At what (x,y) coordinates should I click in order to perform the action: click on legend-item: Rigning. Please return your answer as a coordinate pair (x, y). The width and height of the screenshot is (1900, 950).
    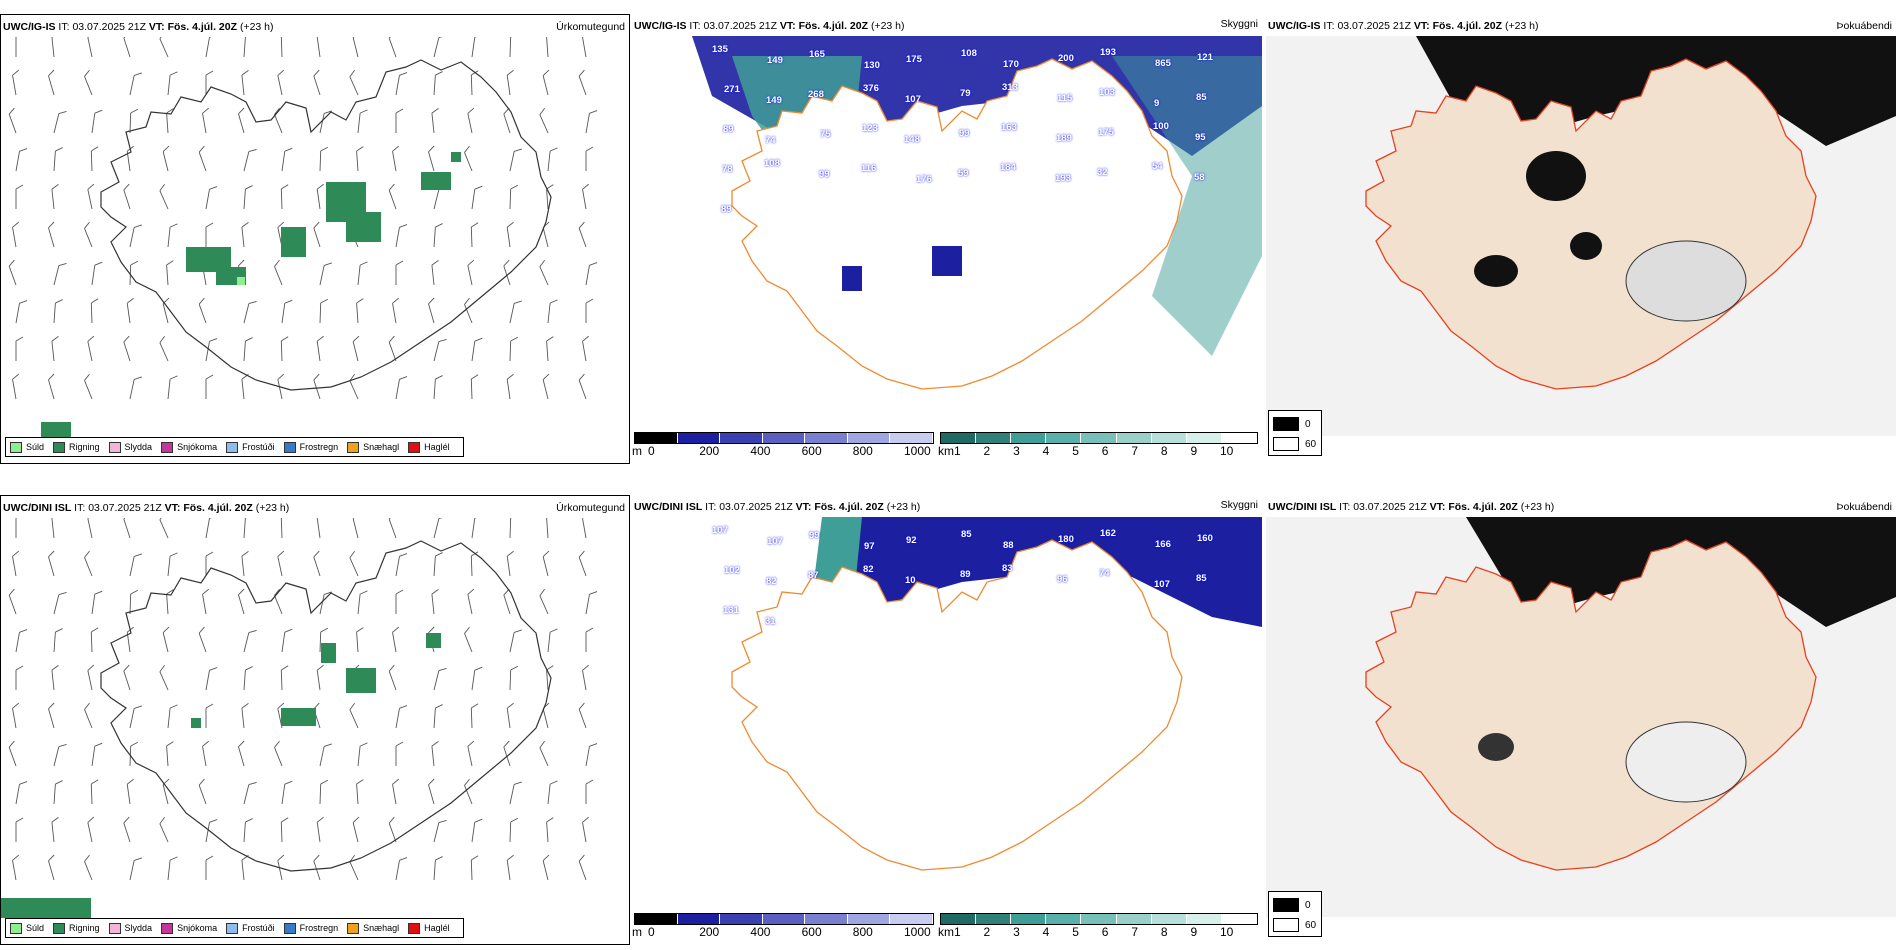
    Looking at the image, I should click on (76, 447).